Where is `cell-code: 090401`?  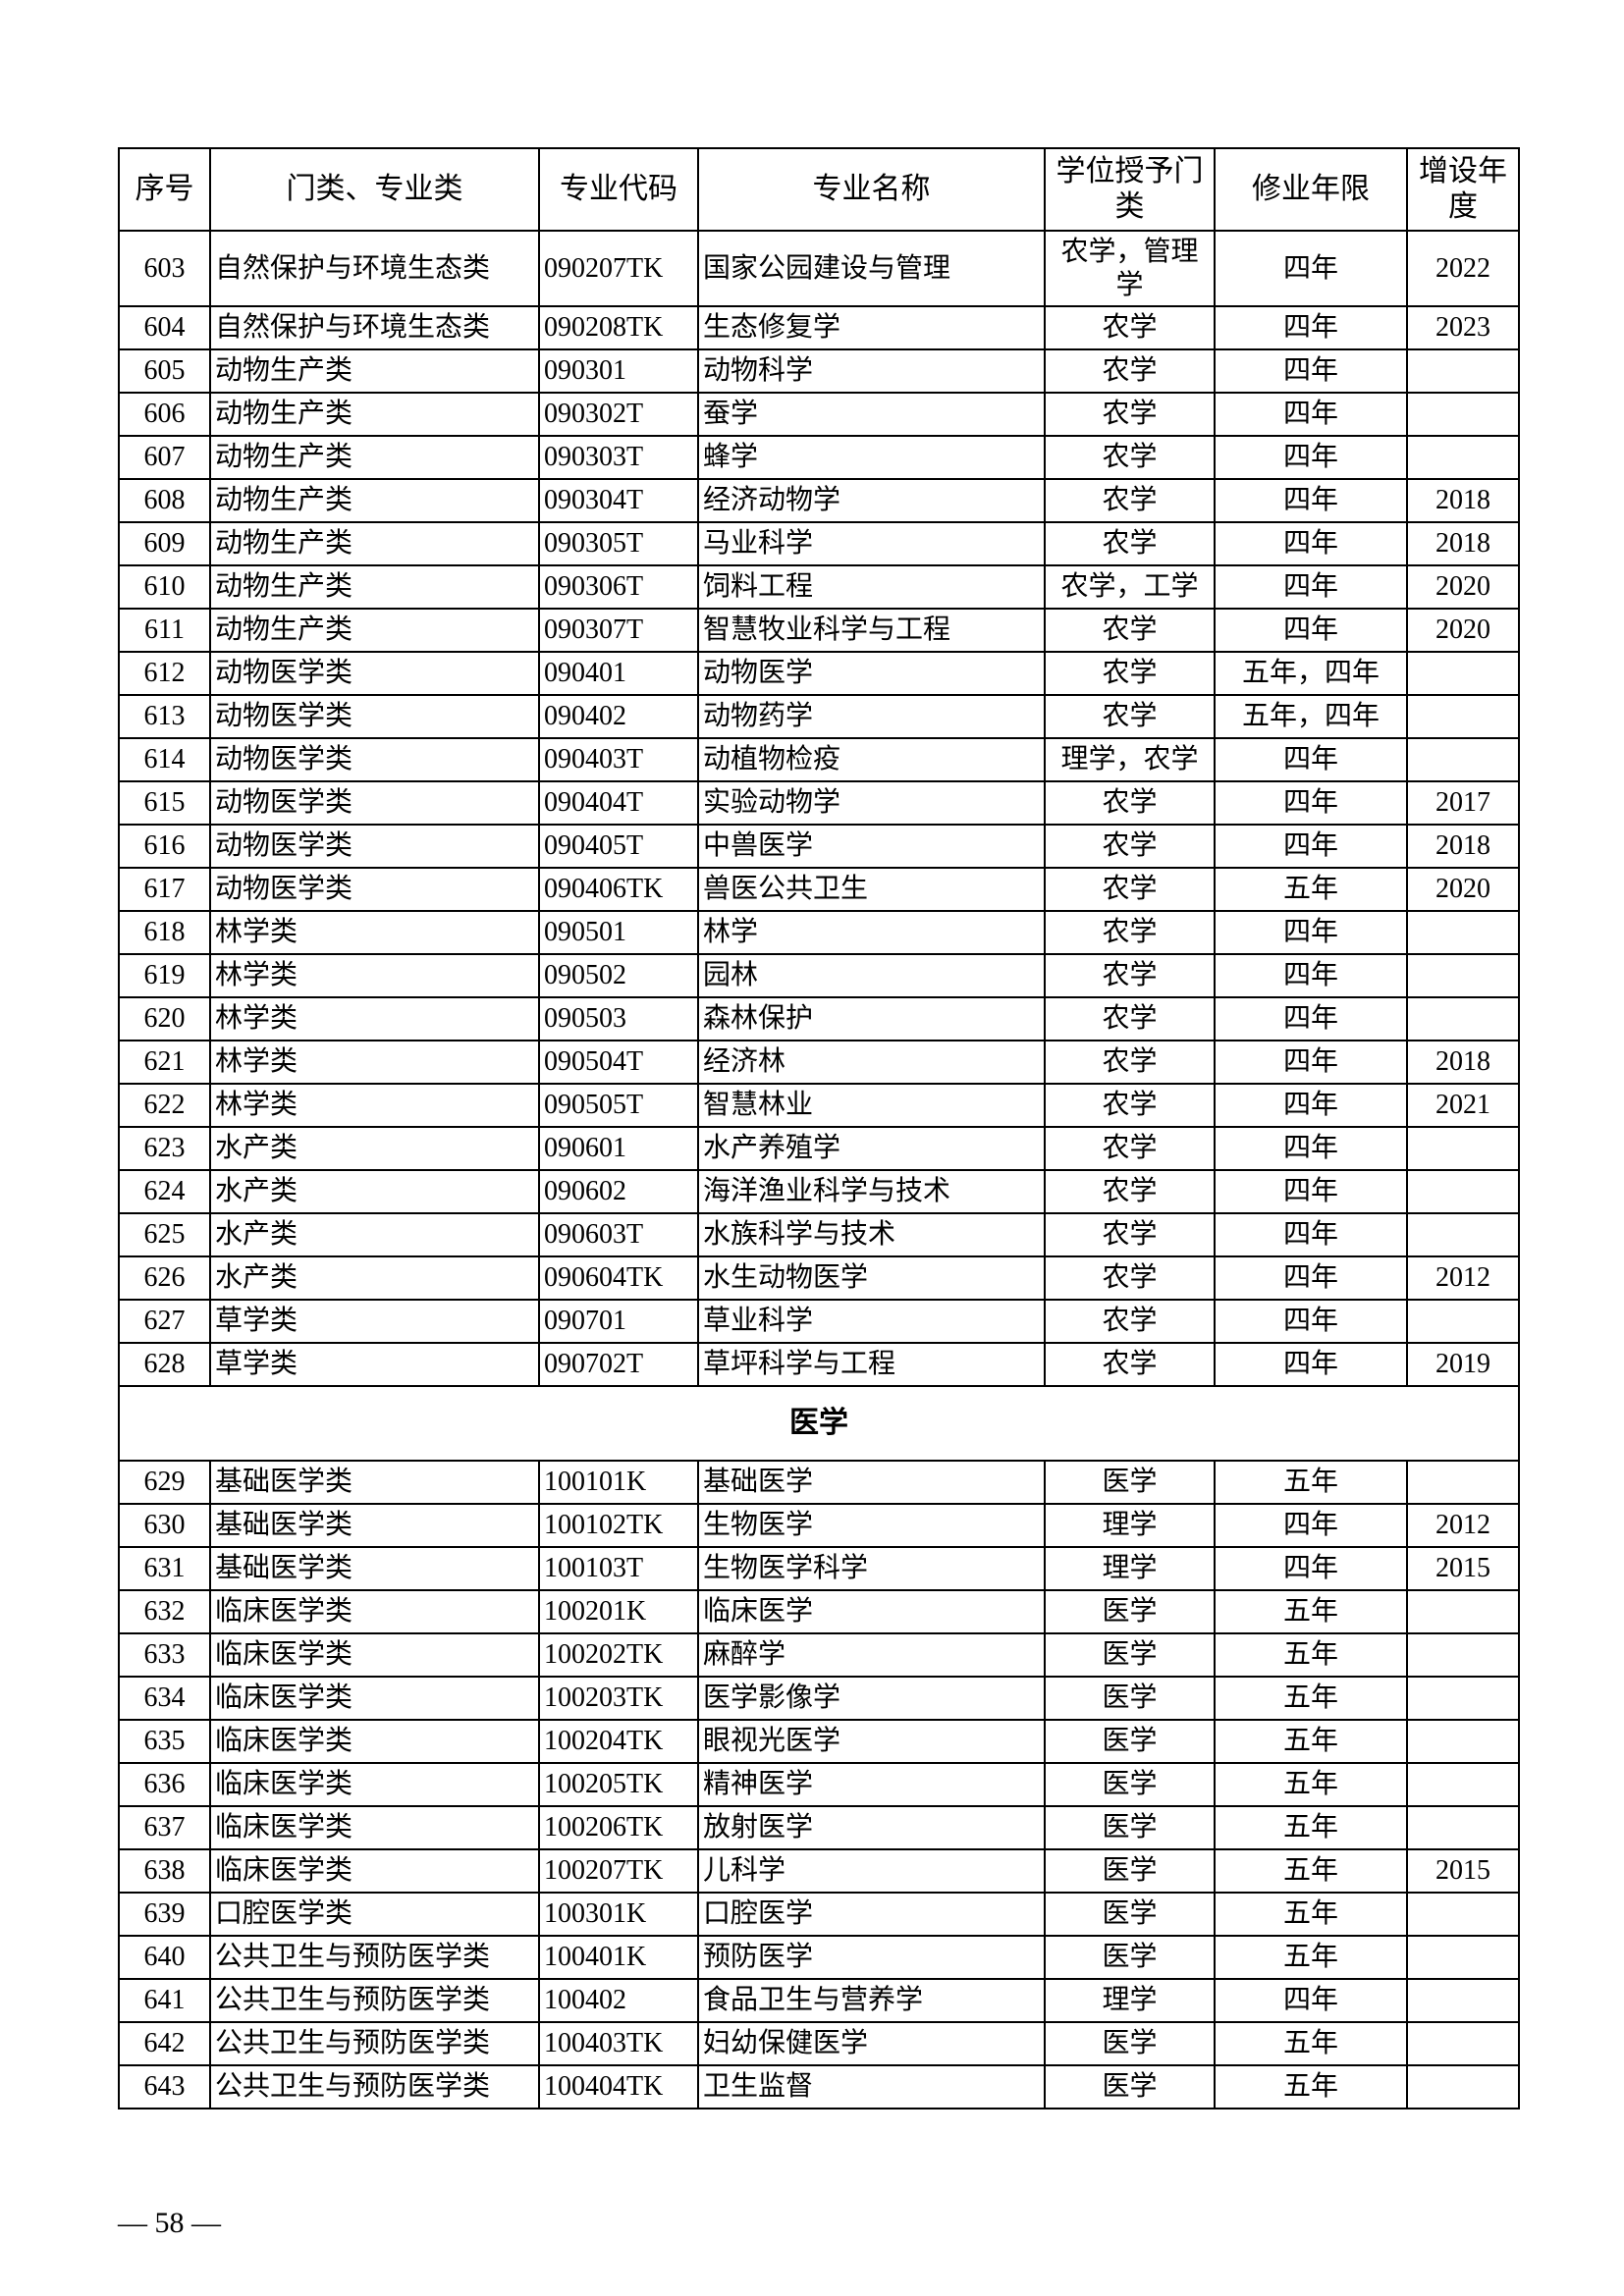
cell-code: 090401 is located at coordinates (618, 673).